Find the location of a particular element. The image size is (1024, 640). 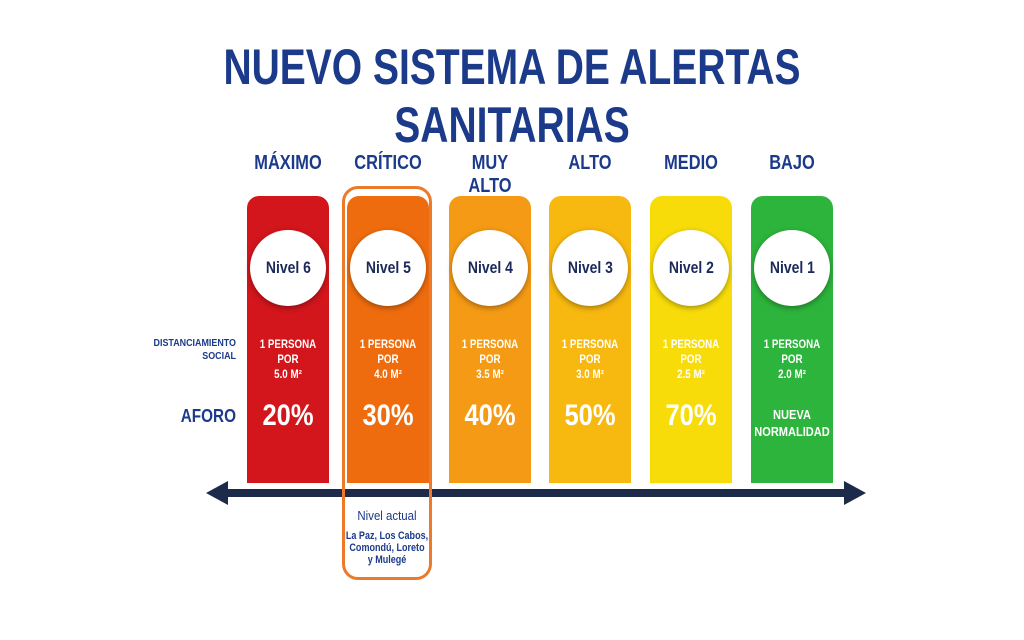

level-badge-4: Nivel 4 is located at coordinates (490, 268).